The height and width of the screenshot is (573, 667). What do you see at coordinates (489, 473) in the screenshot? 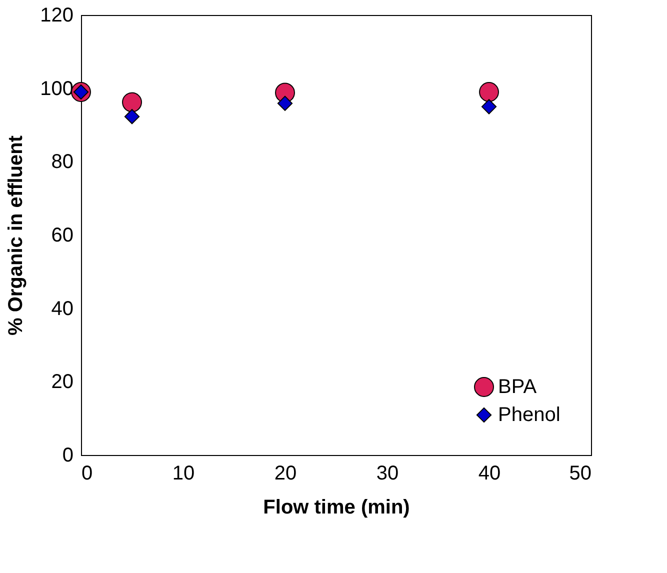
I see `x-tick-label: 40` at bounding box center [489, 473].